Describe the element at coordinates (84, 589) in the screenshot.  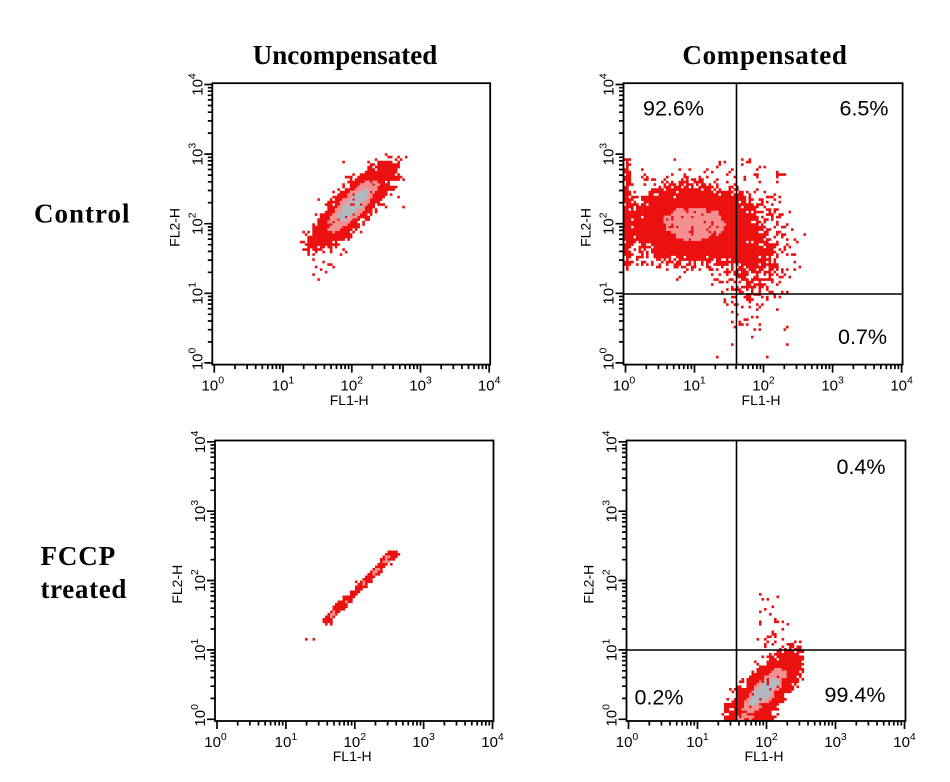
I see `svg-text: treated` at that location.